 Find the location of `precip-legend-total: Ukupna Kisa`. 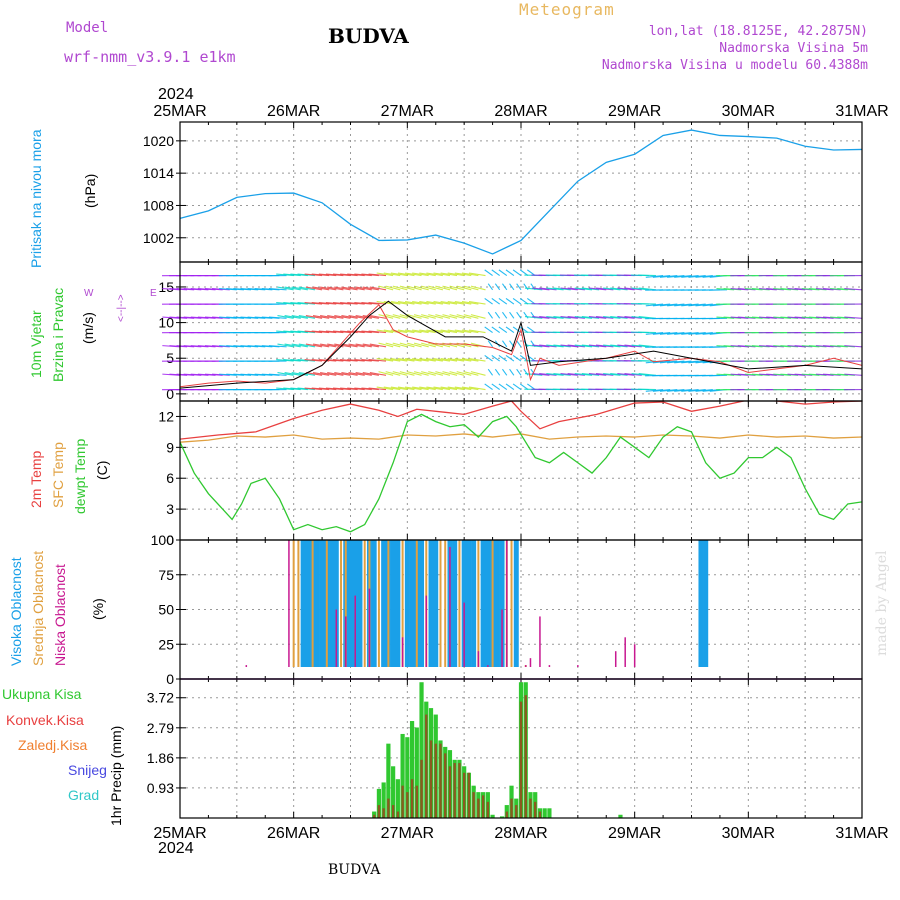

precip-legend-total: Ukupna Kisa is located at coordinates (42, 694).